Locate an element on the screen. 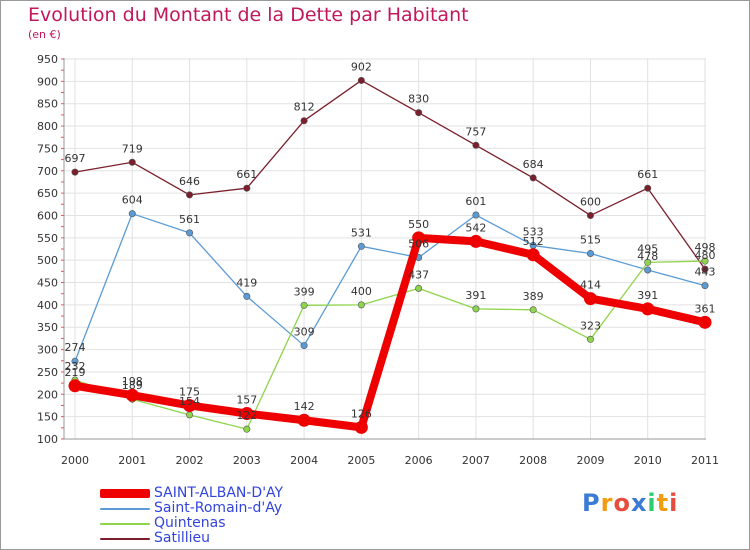  data-label: 157 is located at coordinates (246, 400).